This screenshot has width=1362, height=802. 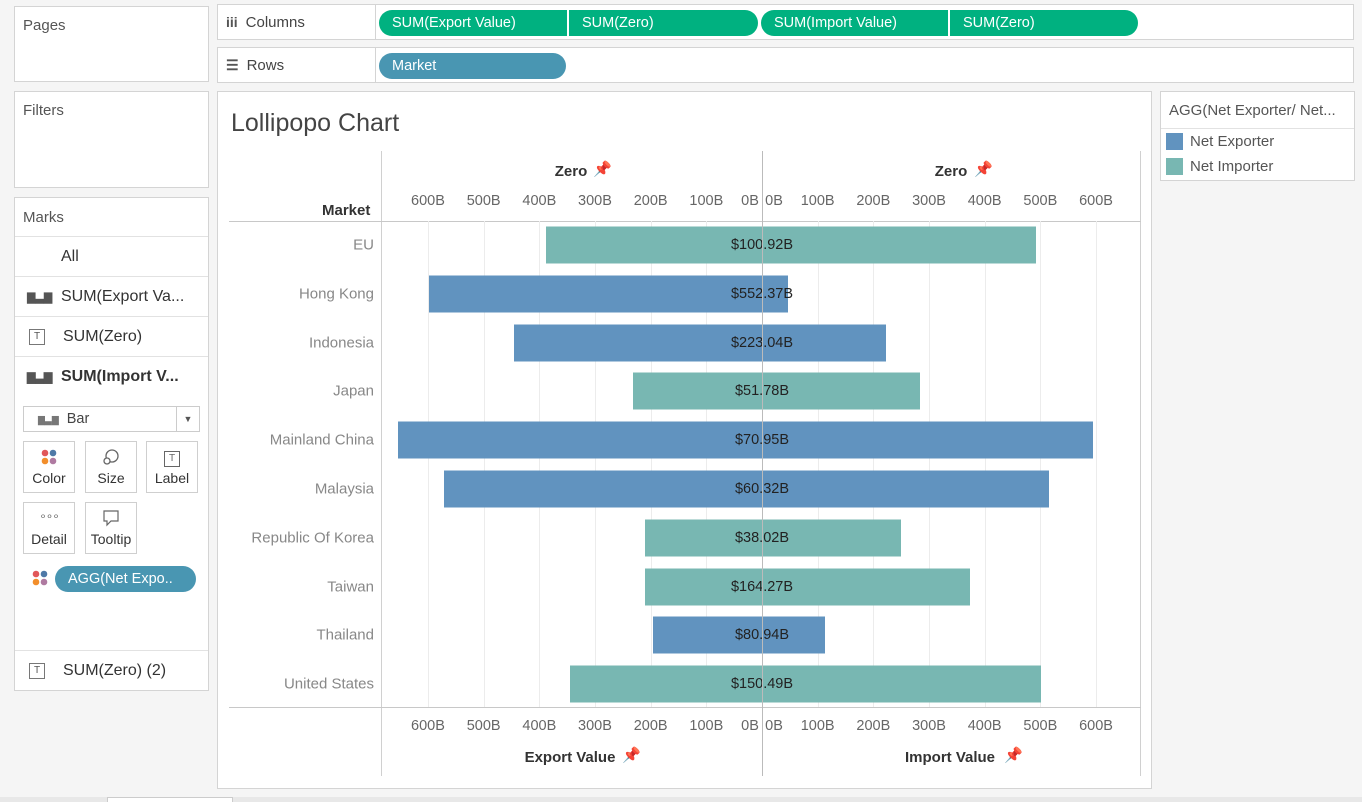 I want to click on row-pill-market: Market, so click(x=472, y=66).